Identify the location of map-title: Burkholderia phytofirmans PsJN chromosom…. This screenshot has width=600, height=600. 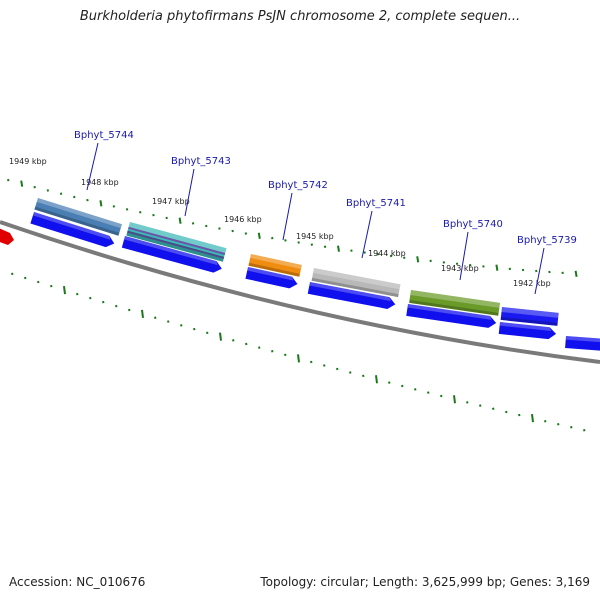
(300, 16).